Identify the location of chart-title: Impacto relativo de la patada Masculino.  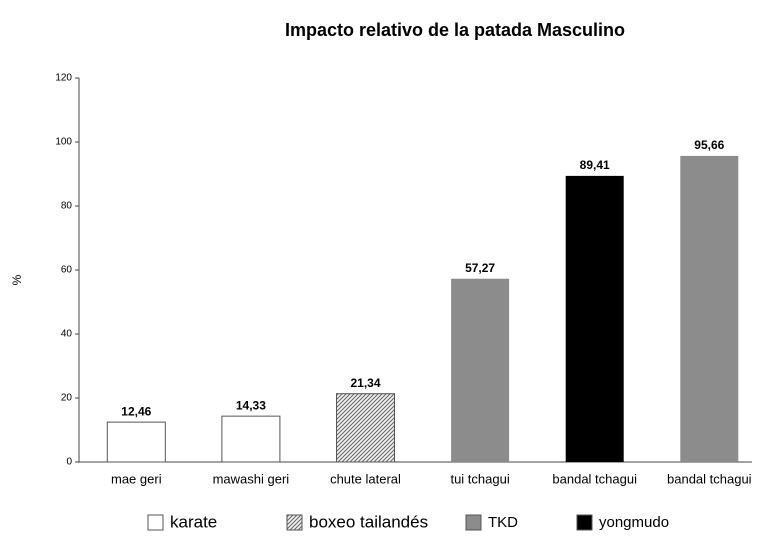
(455, 30).